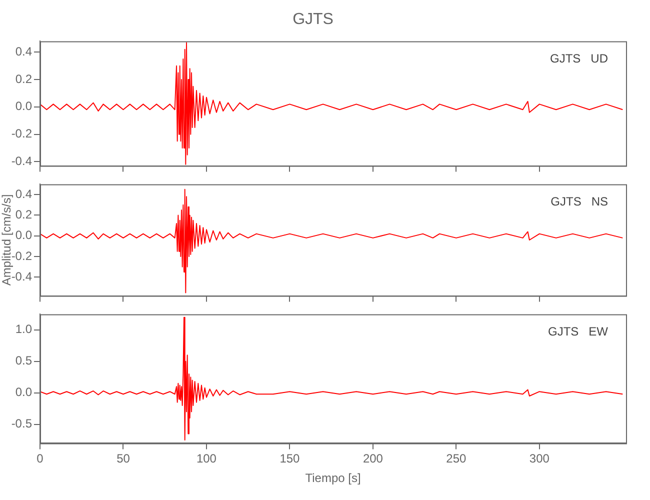 Image resolution: width=650 pixels, height=500 pixels. I want to click on y-tick-label: -0.5, so click(21, 423).